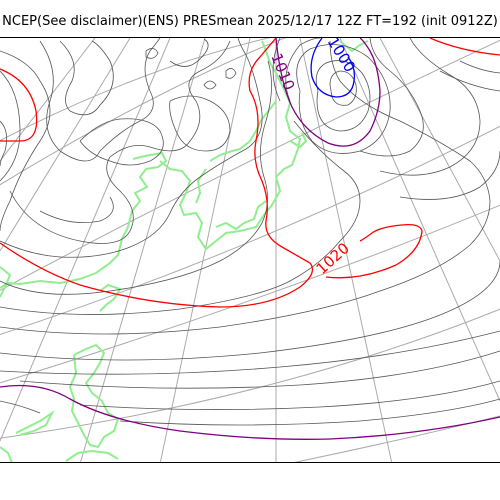 The width and height of the screenshot is (500, 500). What do you see at coordinates (333, 258) in the screenshot?
I see `contour-label-1020: 1020` at bounding box center [333, 258].